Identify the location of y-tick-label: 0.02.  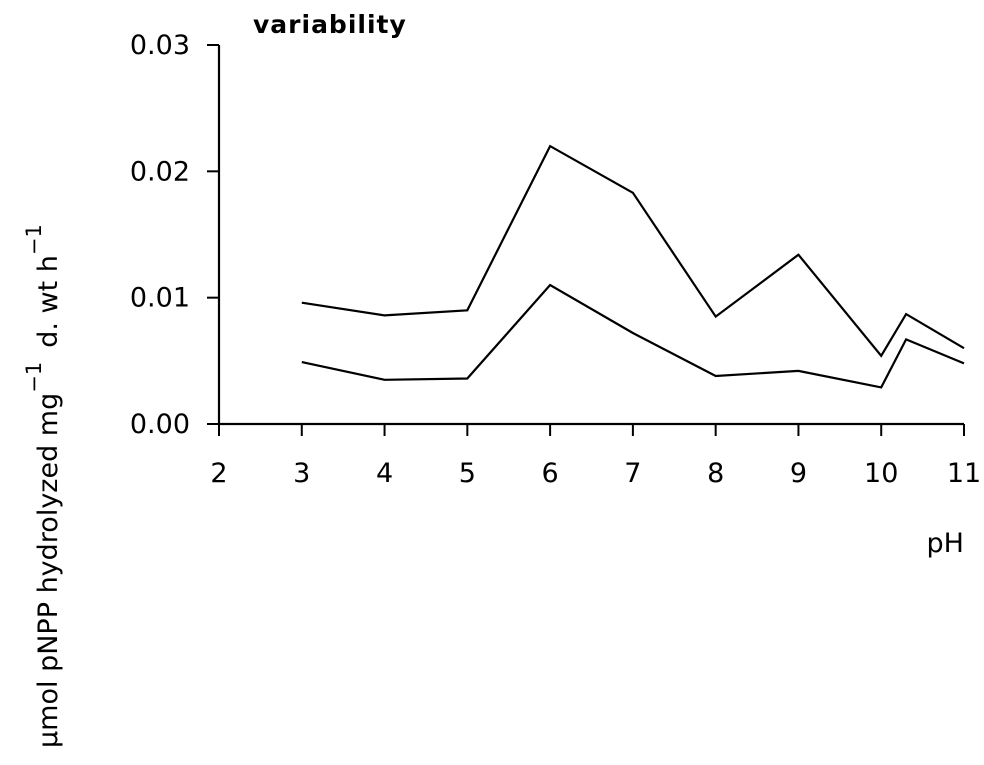
(160, 171).